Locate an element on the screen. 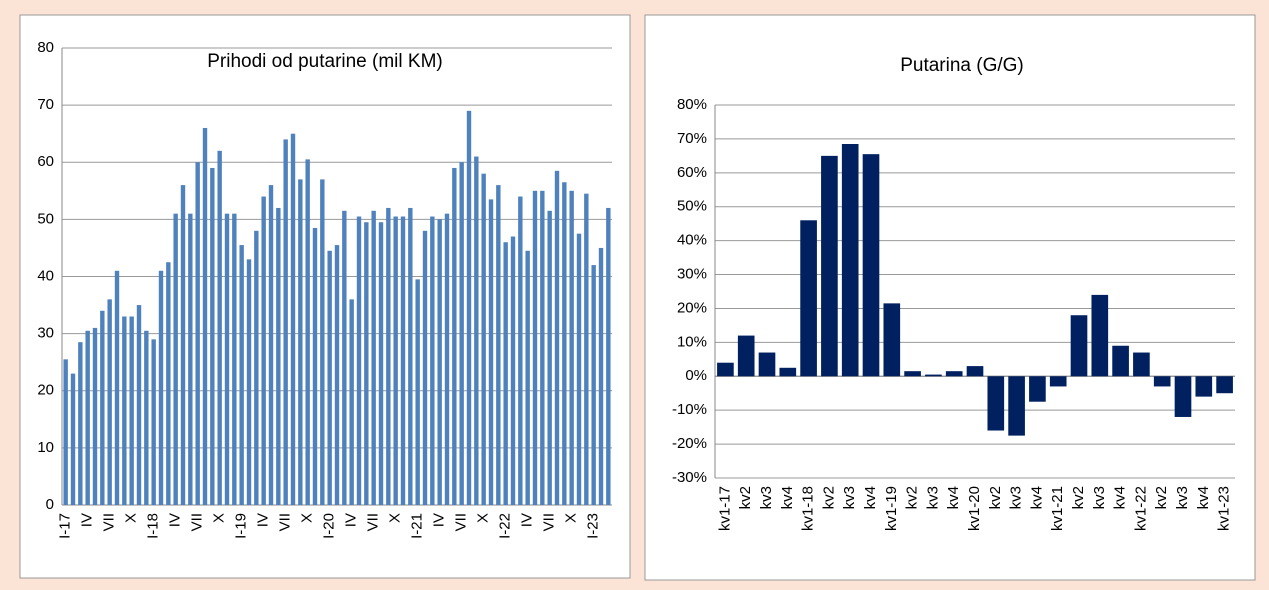 This screenshot has height=590, width=1269. y-tick-label: 80 is located at coordinates (45, 47).